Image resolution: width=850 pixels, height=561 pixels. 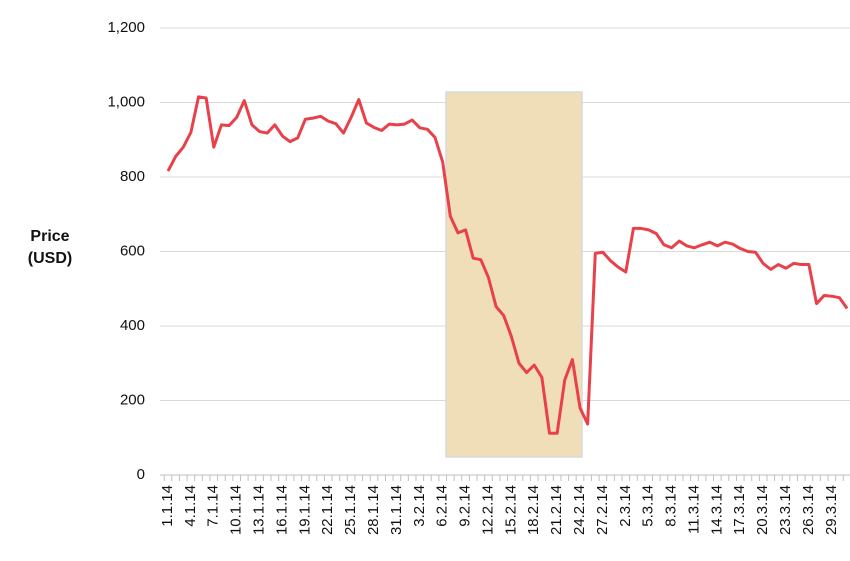 What do you see at coordinates (132, 250) in the screenshot?
I see `y-tick-label: 600` at bounding box center [132, 250].